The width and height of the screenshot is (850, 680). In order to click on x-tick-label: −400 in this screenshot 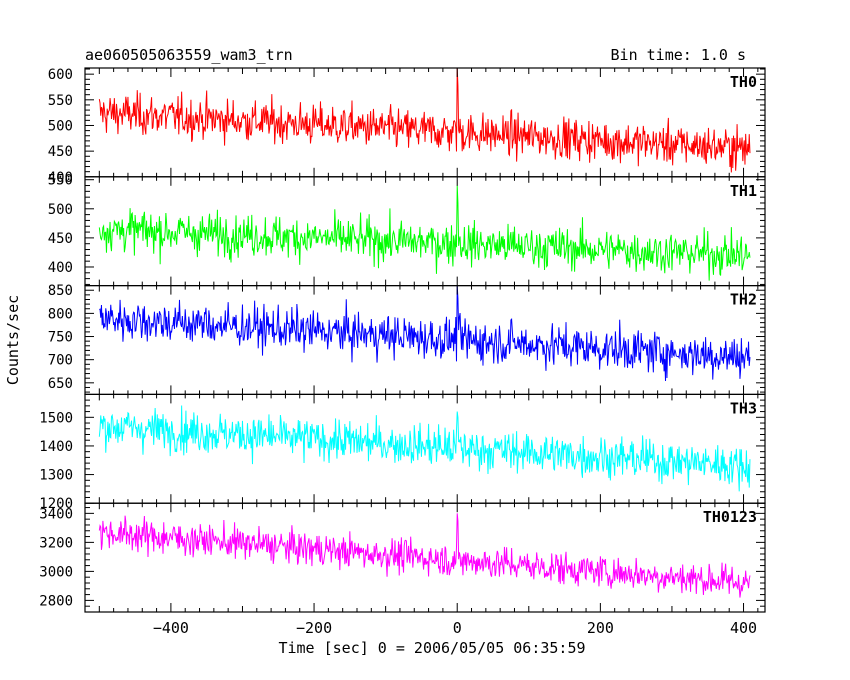, I will do `click(171, 628)`.